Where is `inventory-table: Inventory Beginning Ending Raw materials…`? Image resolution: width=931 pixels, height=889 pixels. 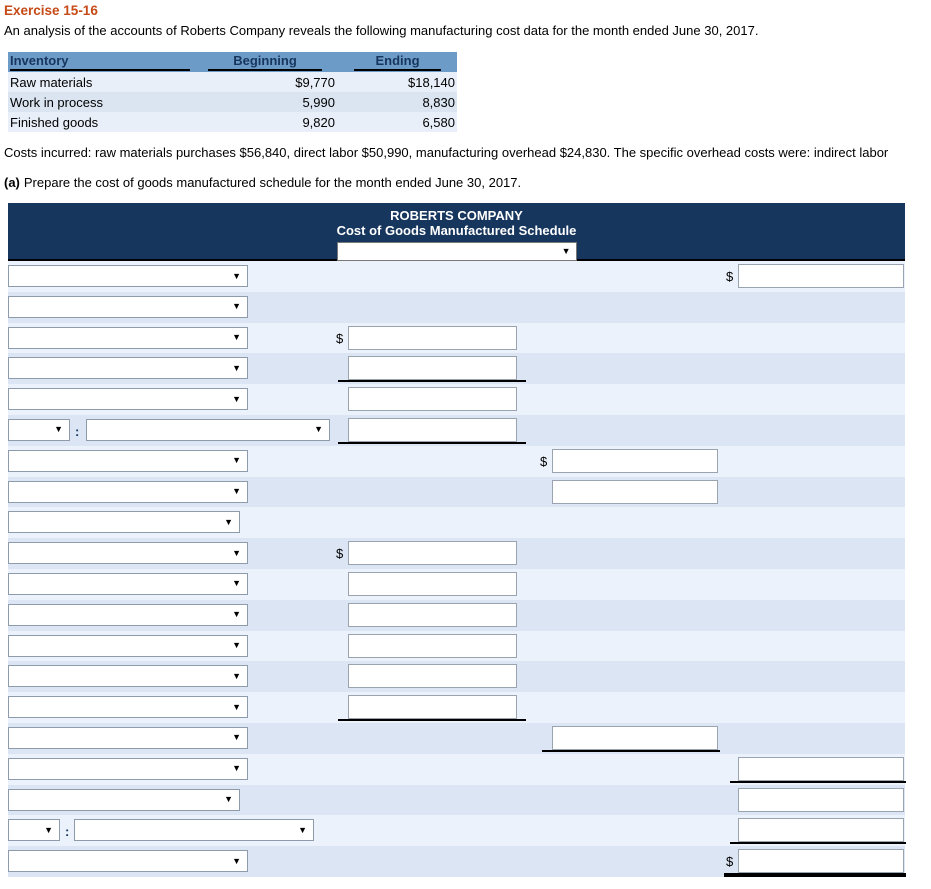
inventory-table: Inventory Beginning Ending Raw materials… is located at coordinates (232, 92).